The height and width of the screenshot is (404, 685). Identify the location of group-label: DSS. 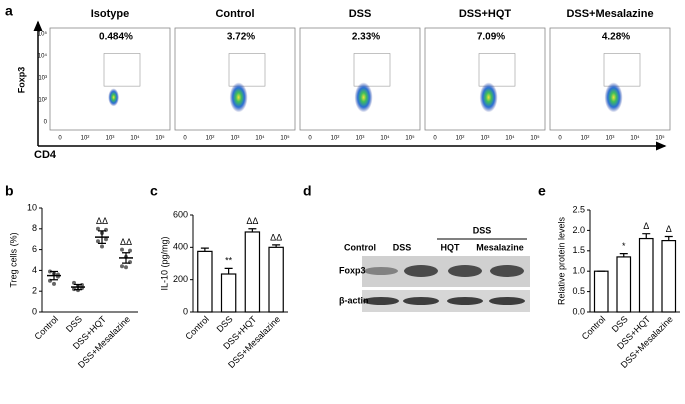
(482, 230).